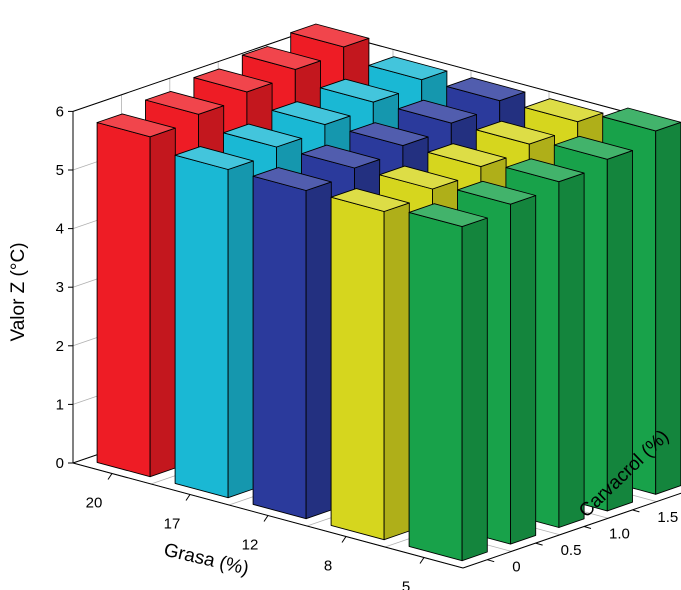 The width and height of the screenshot is (681, 590). I want to click on x-tick-label: 12, so click(250, 545).